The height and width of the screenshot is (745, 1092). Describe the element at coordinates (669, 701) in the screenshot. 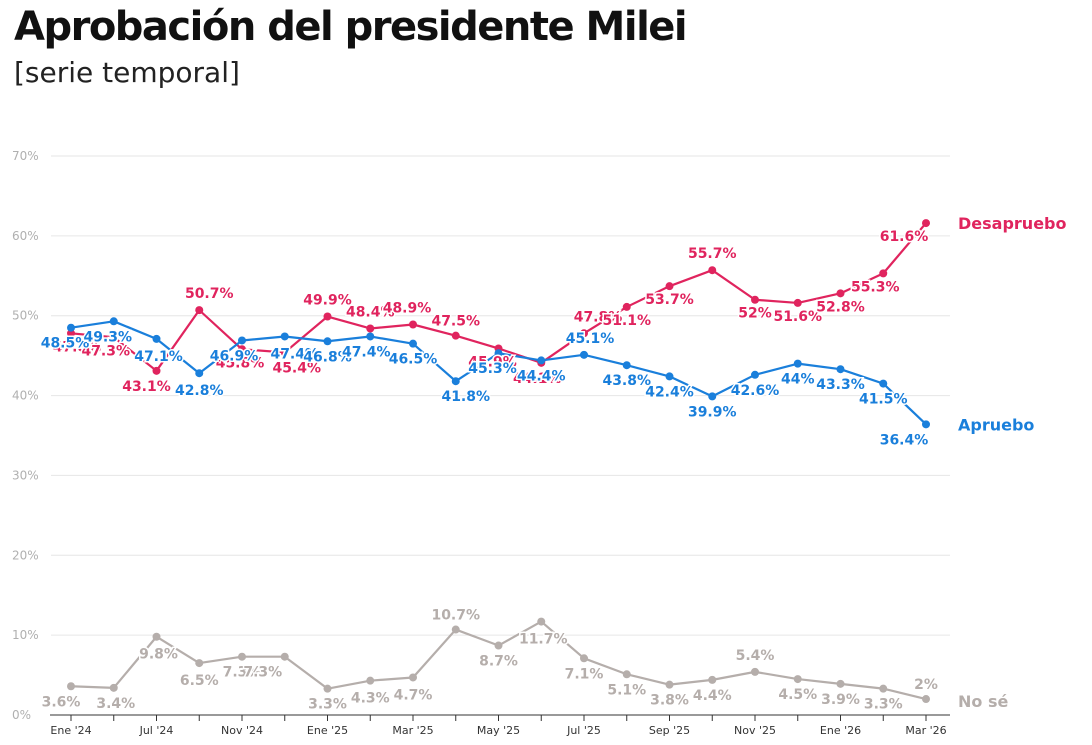

I see `data-label-no-se: 3.8%` at that location.